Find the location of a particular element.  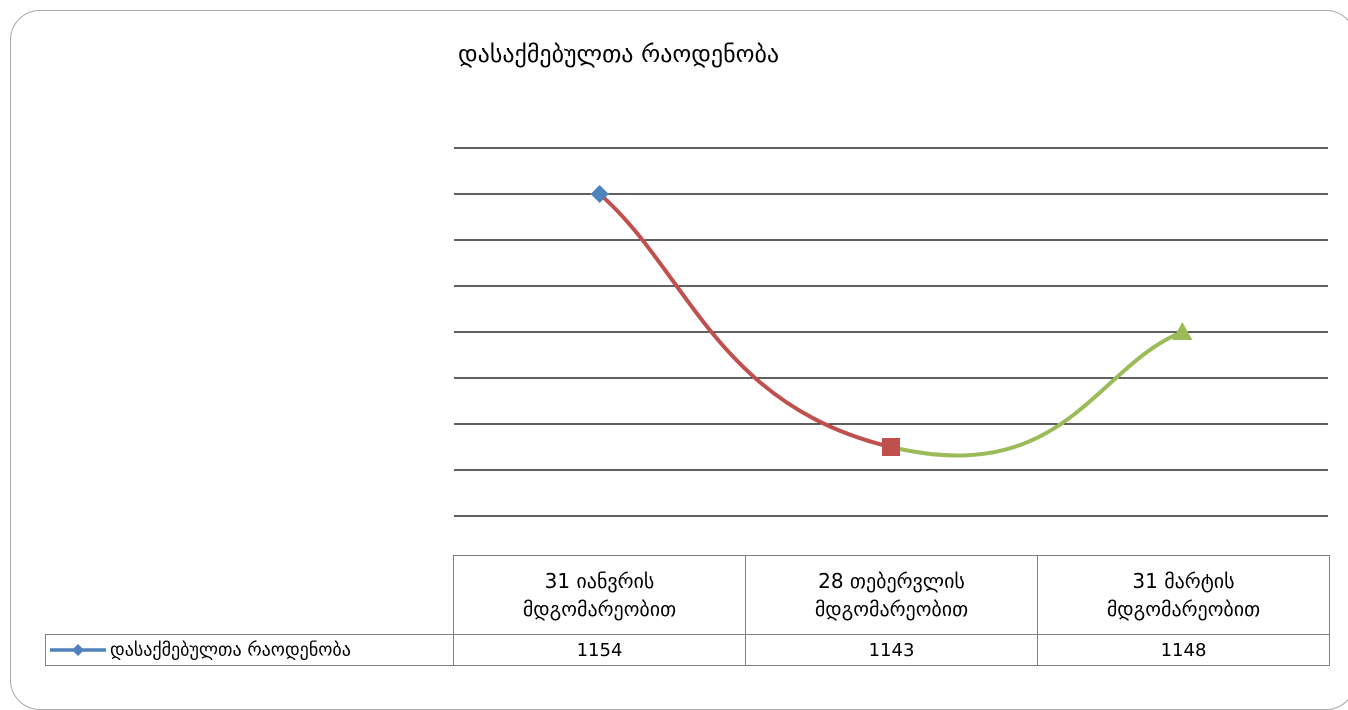

data-value: 1148 is located at coordinates (1183, 650).